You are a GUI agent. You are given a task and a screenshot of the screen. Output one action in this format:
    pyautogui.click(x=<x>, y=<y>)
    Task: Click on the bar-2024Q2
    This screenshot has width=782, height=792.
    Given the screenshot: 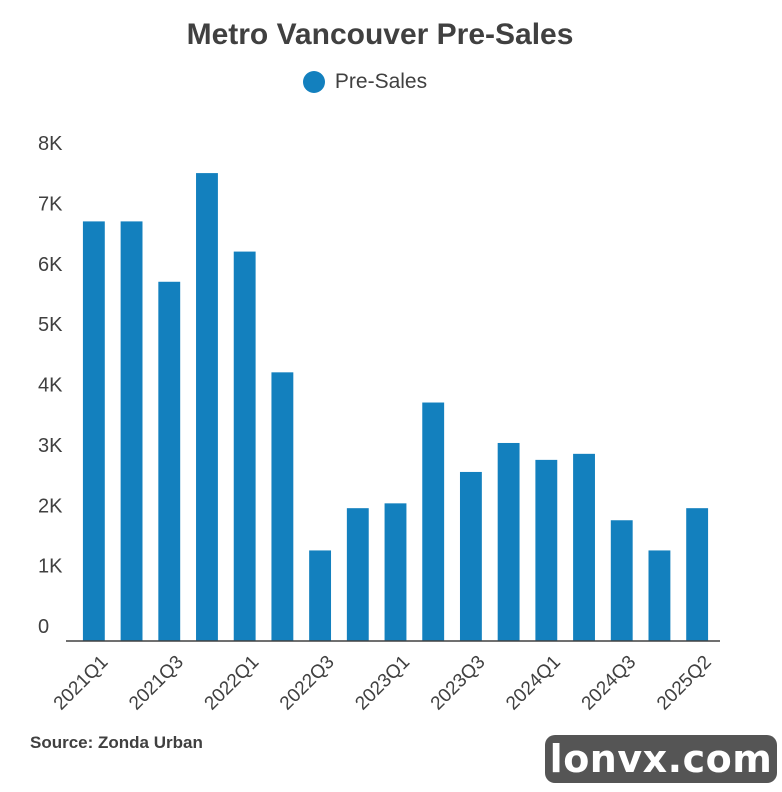 What is the action you would take?
    pyautogui.click(x=584, y=547)
    